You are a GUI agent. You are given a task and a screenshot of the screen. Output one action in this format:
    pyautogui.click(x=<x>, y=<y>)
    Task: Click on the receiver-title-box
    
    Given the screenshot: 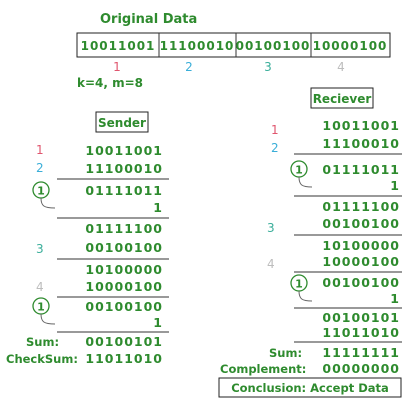 What is the action you would take?
    pyautogui.click(x=342, y=98)
    